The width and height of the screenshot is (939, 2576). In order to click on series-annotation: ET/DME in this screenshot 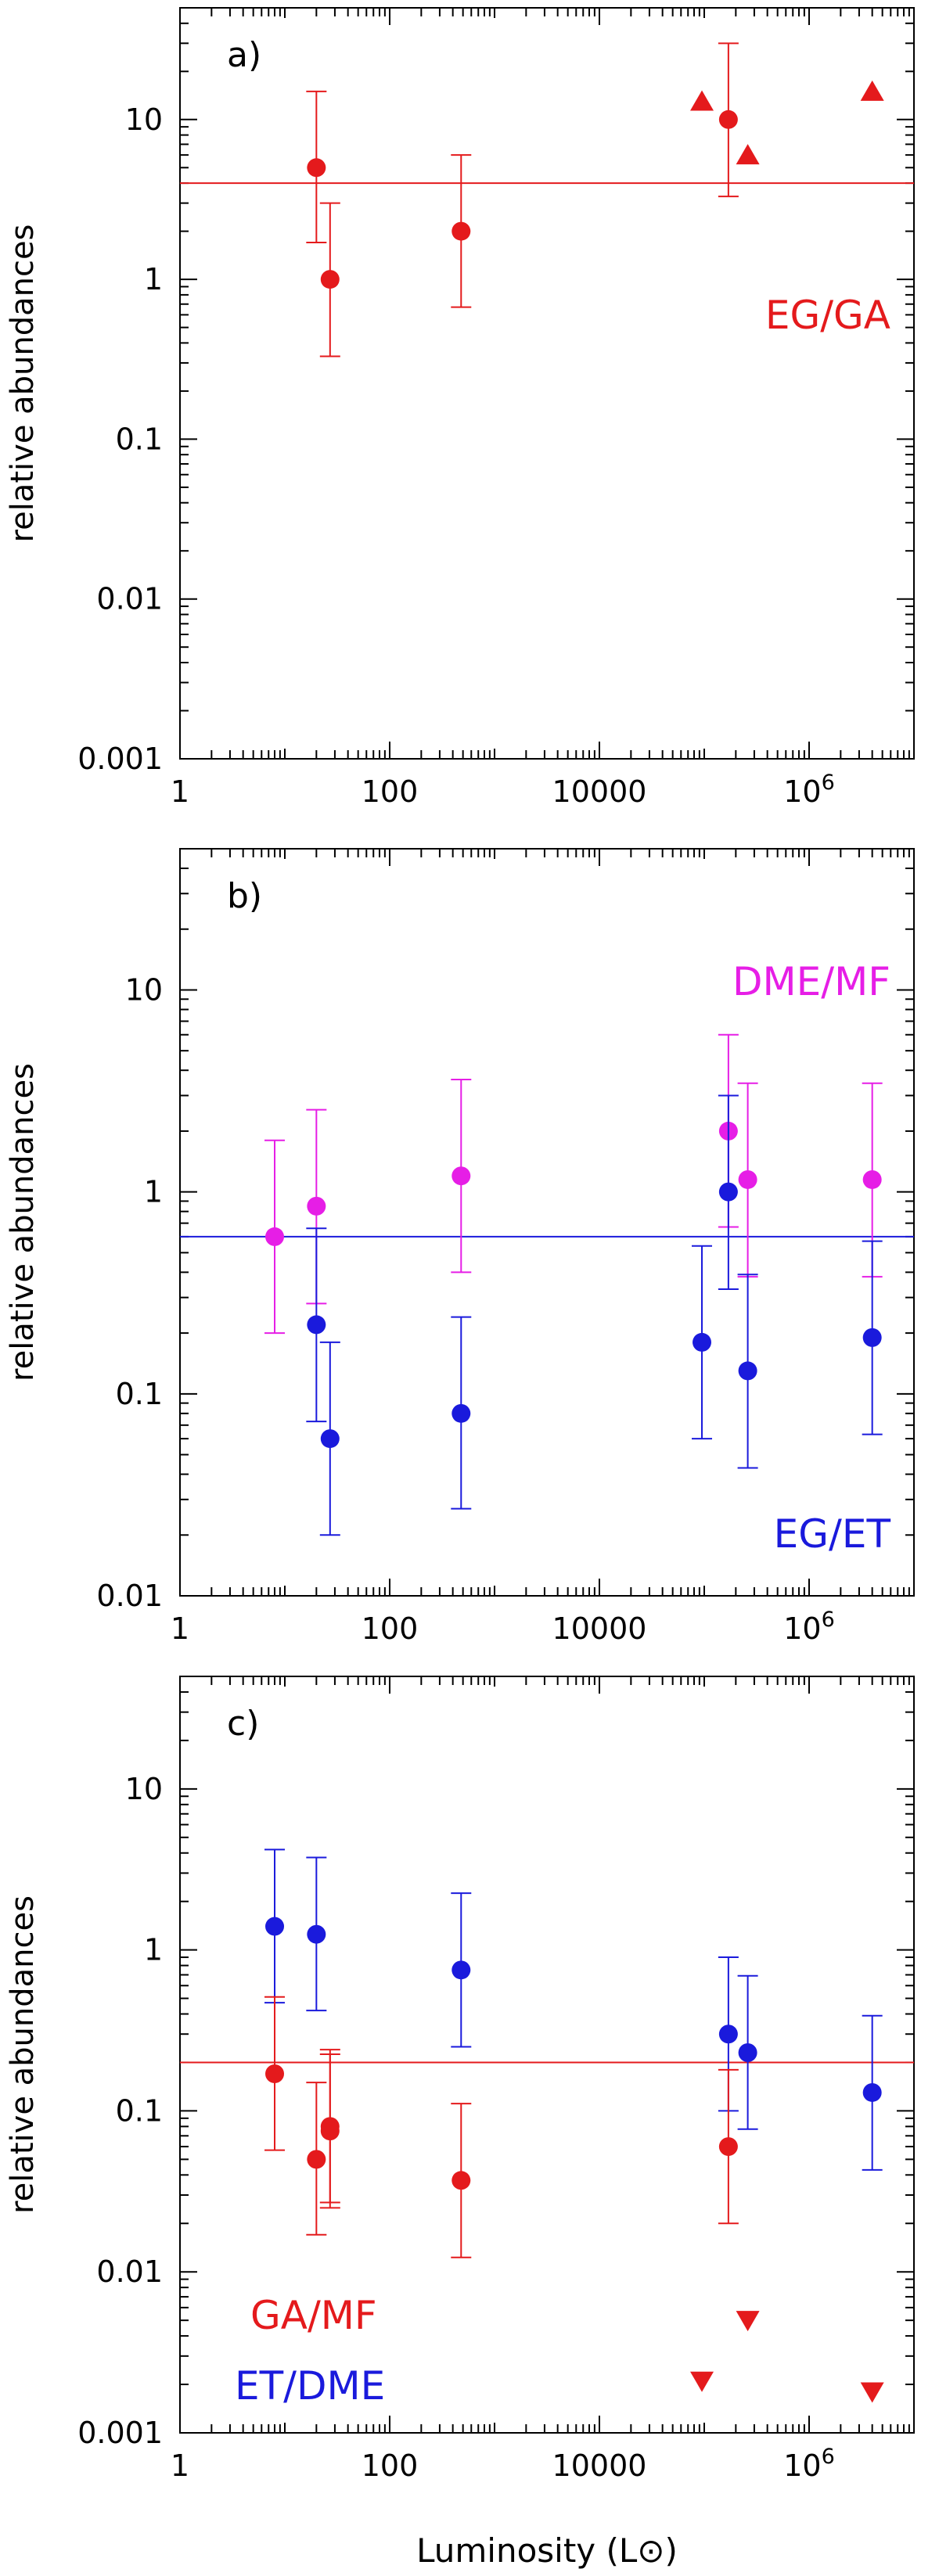, I will do `click(310, 2386)`.